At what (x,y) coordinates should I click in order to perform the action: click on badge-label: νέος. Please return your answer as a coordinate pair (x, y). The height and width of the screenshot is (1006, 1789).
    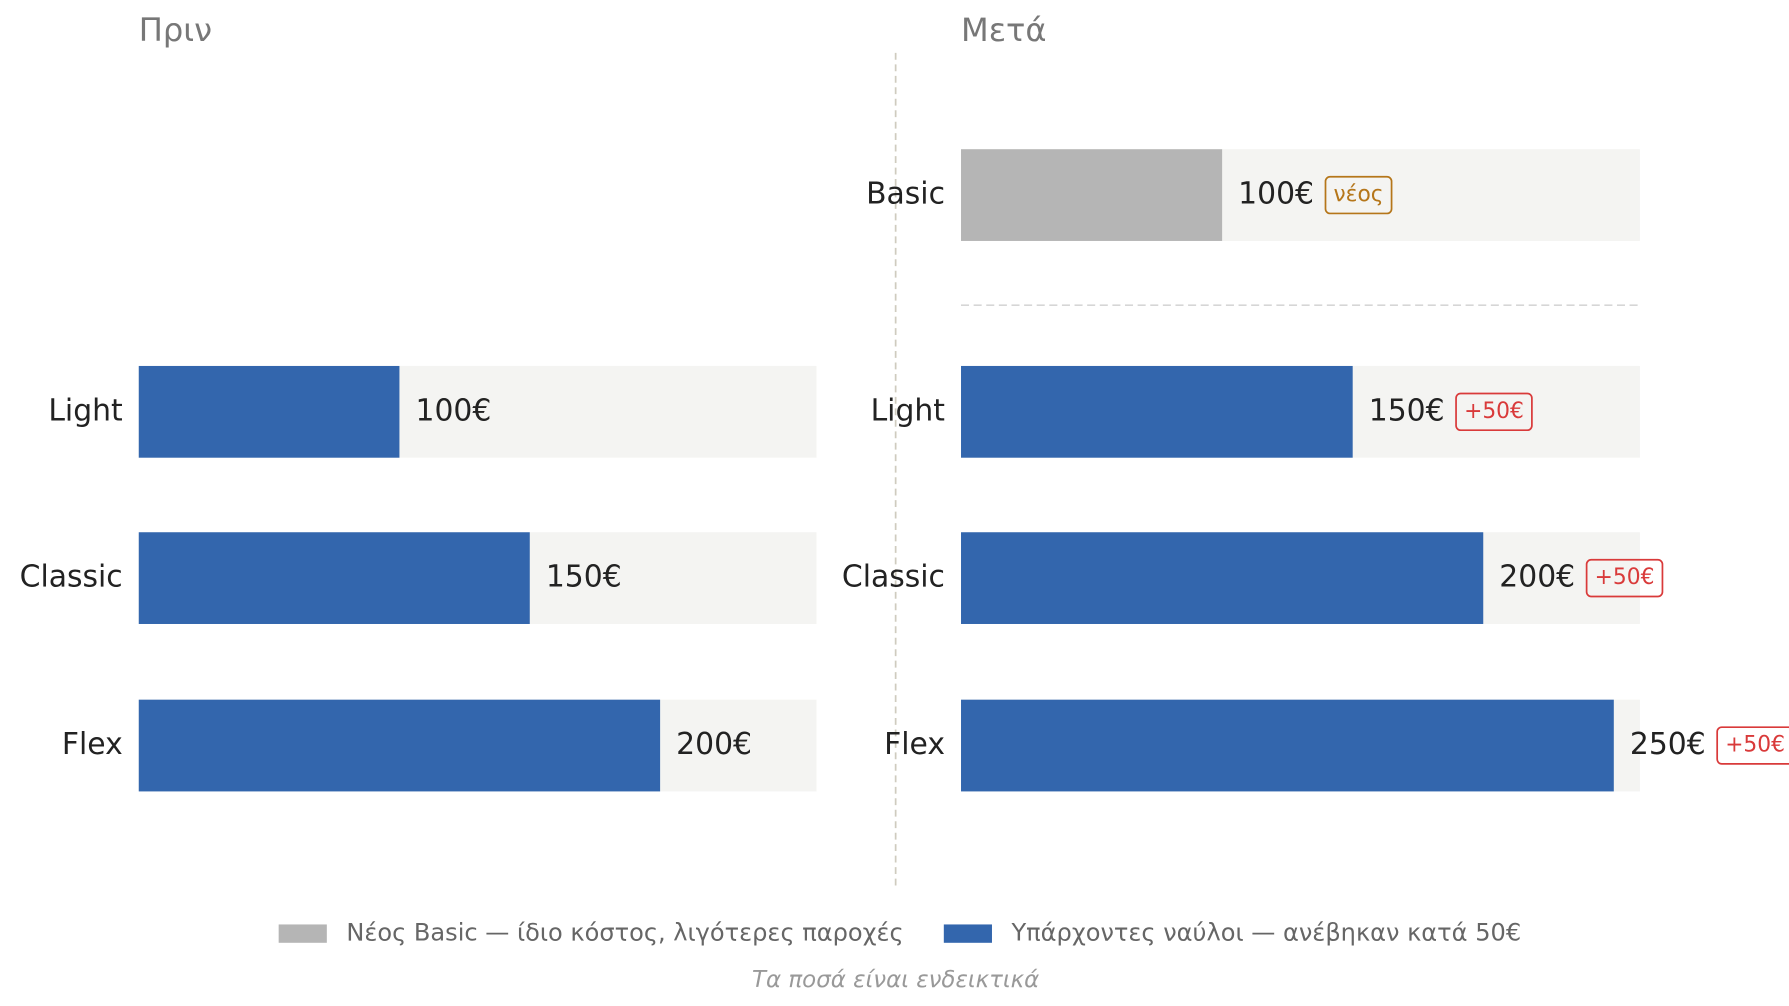
    Looking at the image, I should click on (1359, 194).